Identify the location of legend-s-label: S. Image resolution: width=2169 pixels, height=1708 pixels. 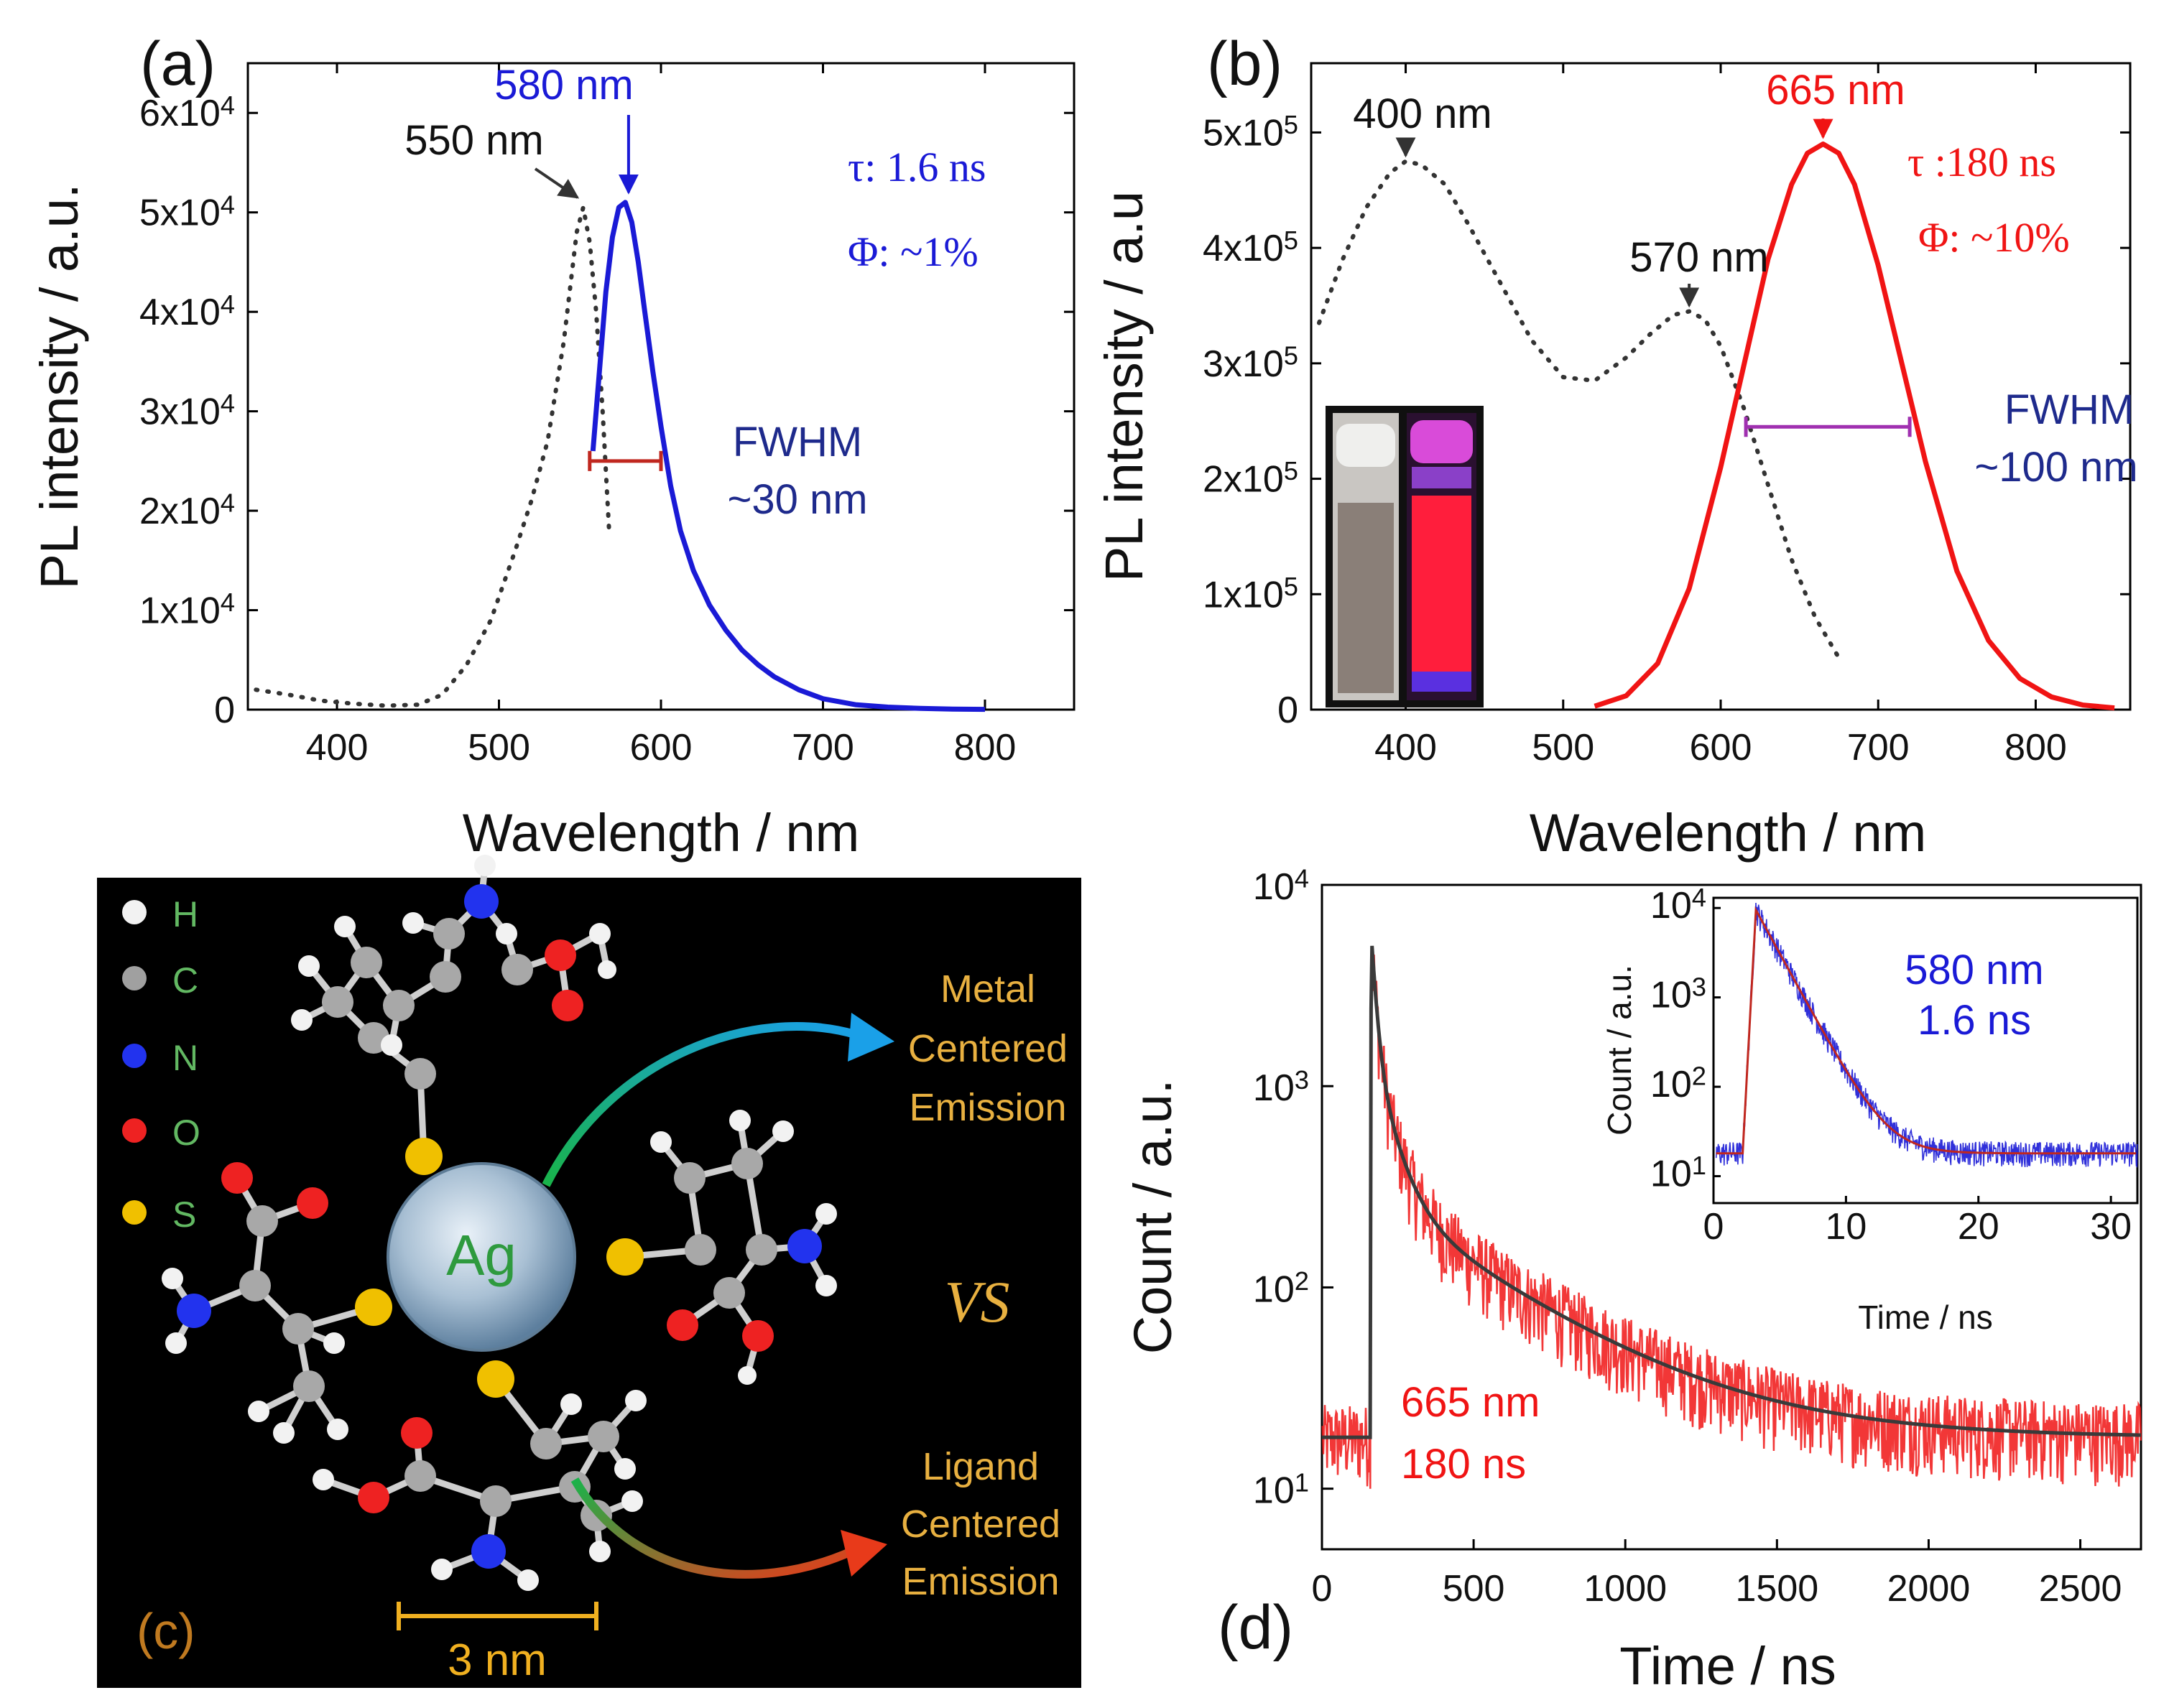
(184, 1214).